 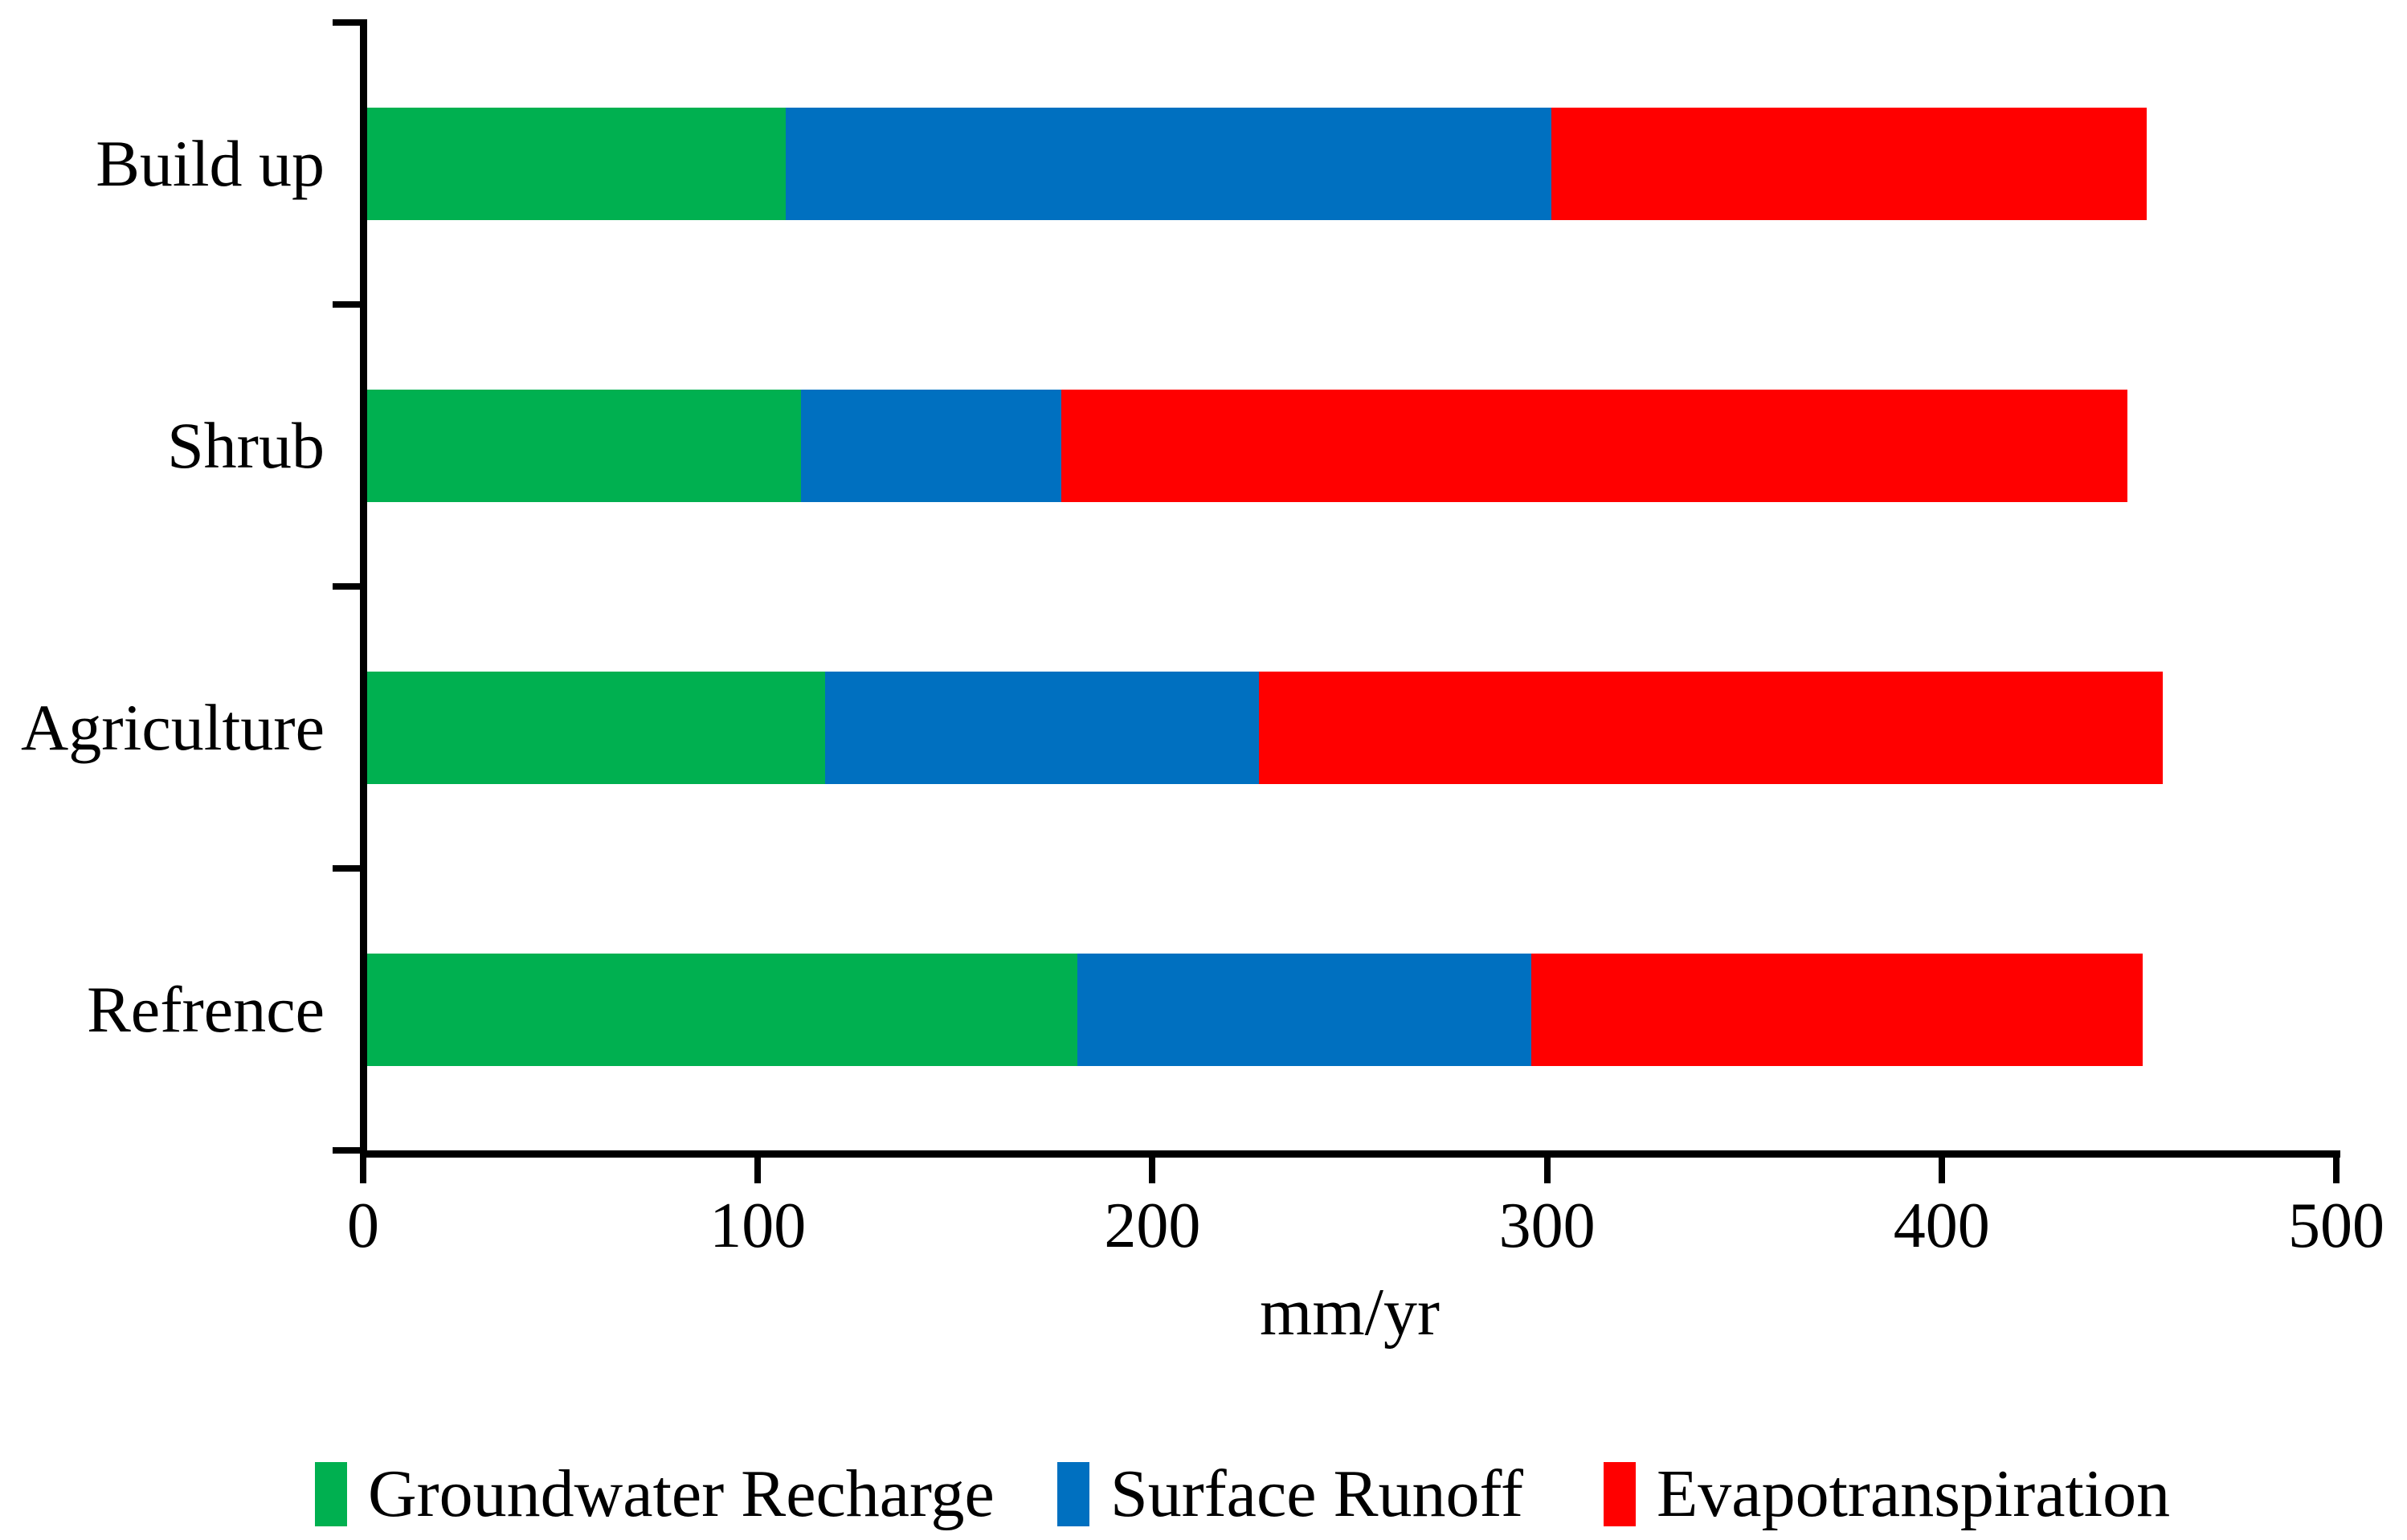 I want to click on bar-segment-build-up-surface-runoff, so click(x=1168, y=163).